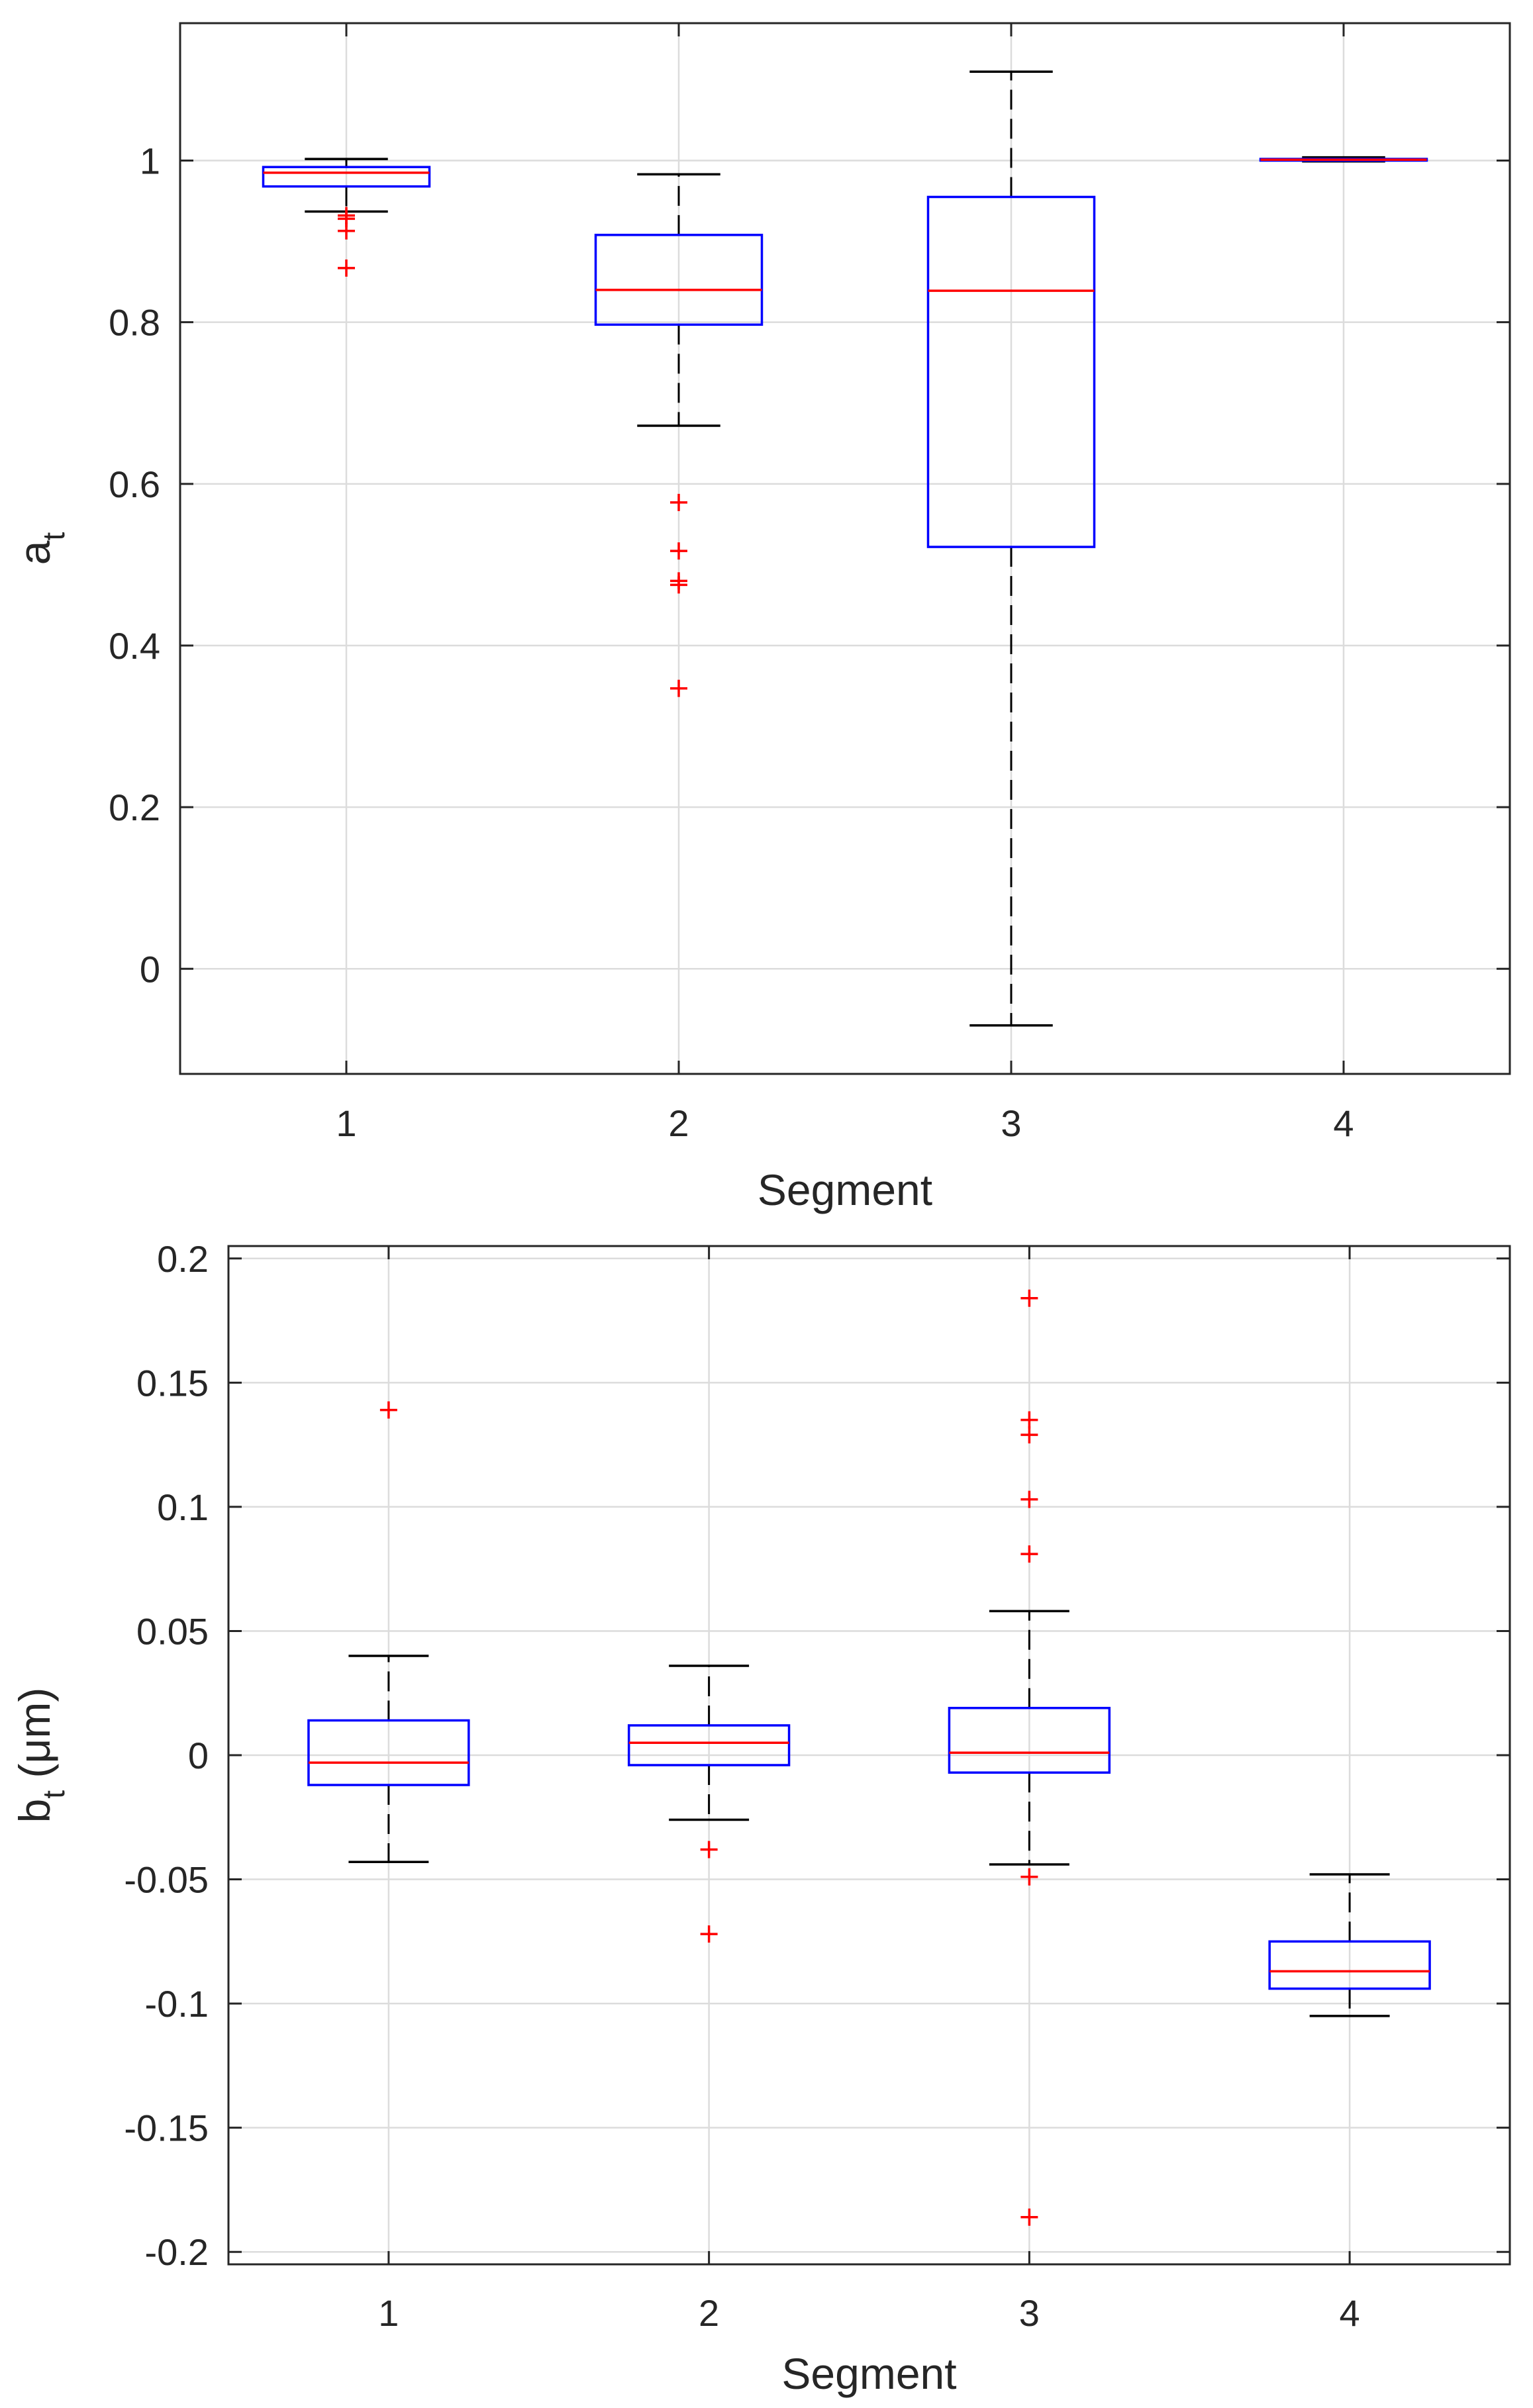 The height and width of the screenshot is (2408, 1533). I want to click on y-tick-label: 0.8, so click(135, 323).